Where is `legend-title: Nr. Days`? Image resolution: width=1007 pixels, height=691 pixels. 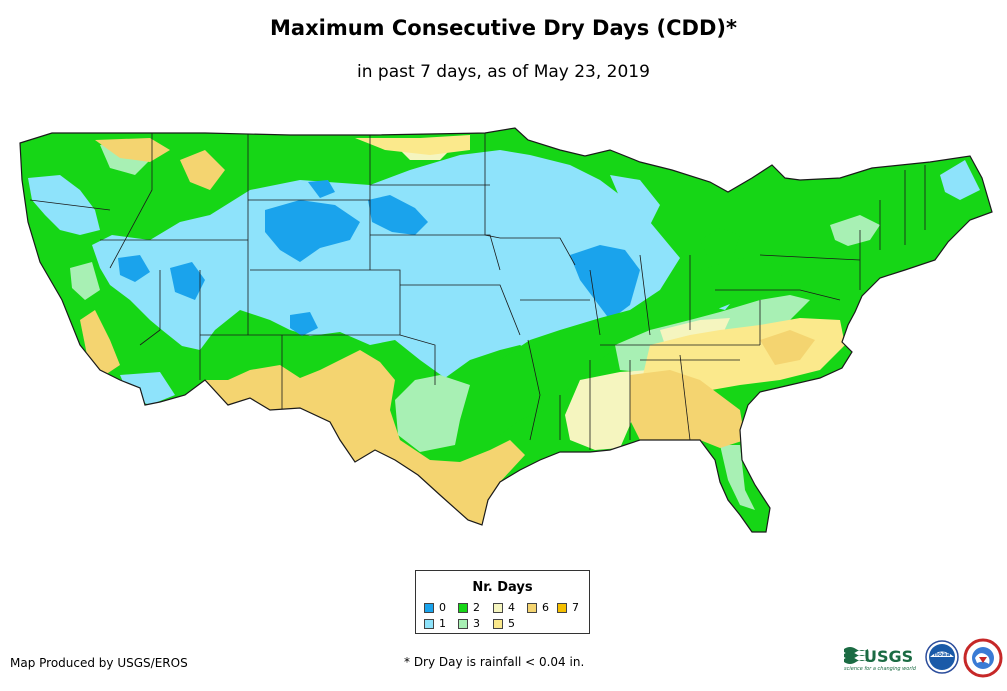
legend-title: Nr. Days is located at coordinates (502, 587).